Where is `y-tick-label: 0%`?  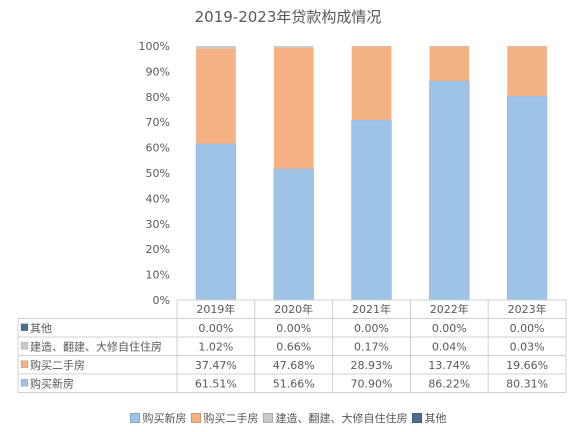
y-tick-label: 0% is located at coordinates (161, 300).